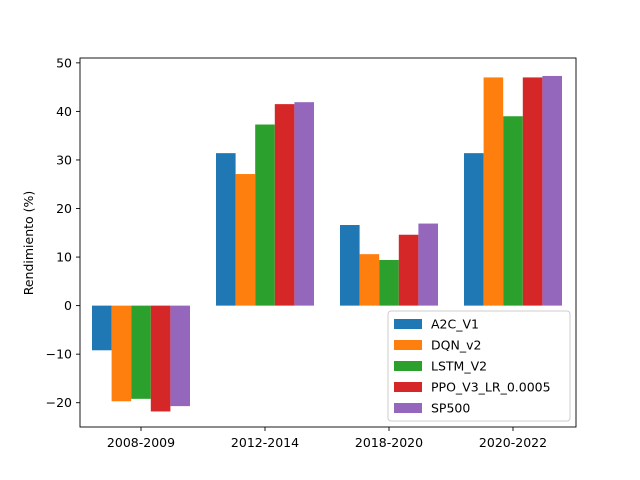 The width and height of the screenshot is (640, 480). I want to click on y-tick-label: 20, so click(64, 208).